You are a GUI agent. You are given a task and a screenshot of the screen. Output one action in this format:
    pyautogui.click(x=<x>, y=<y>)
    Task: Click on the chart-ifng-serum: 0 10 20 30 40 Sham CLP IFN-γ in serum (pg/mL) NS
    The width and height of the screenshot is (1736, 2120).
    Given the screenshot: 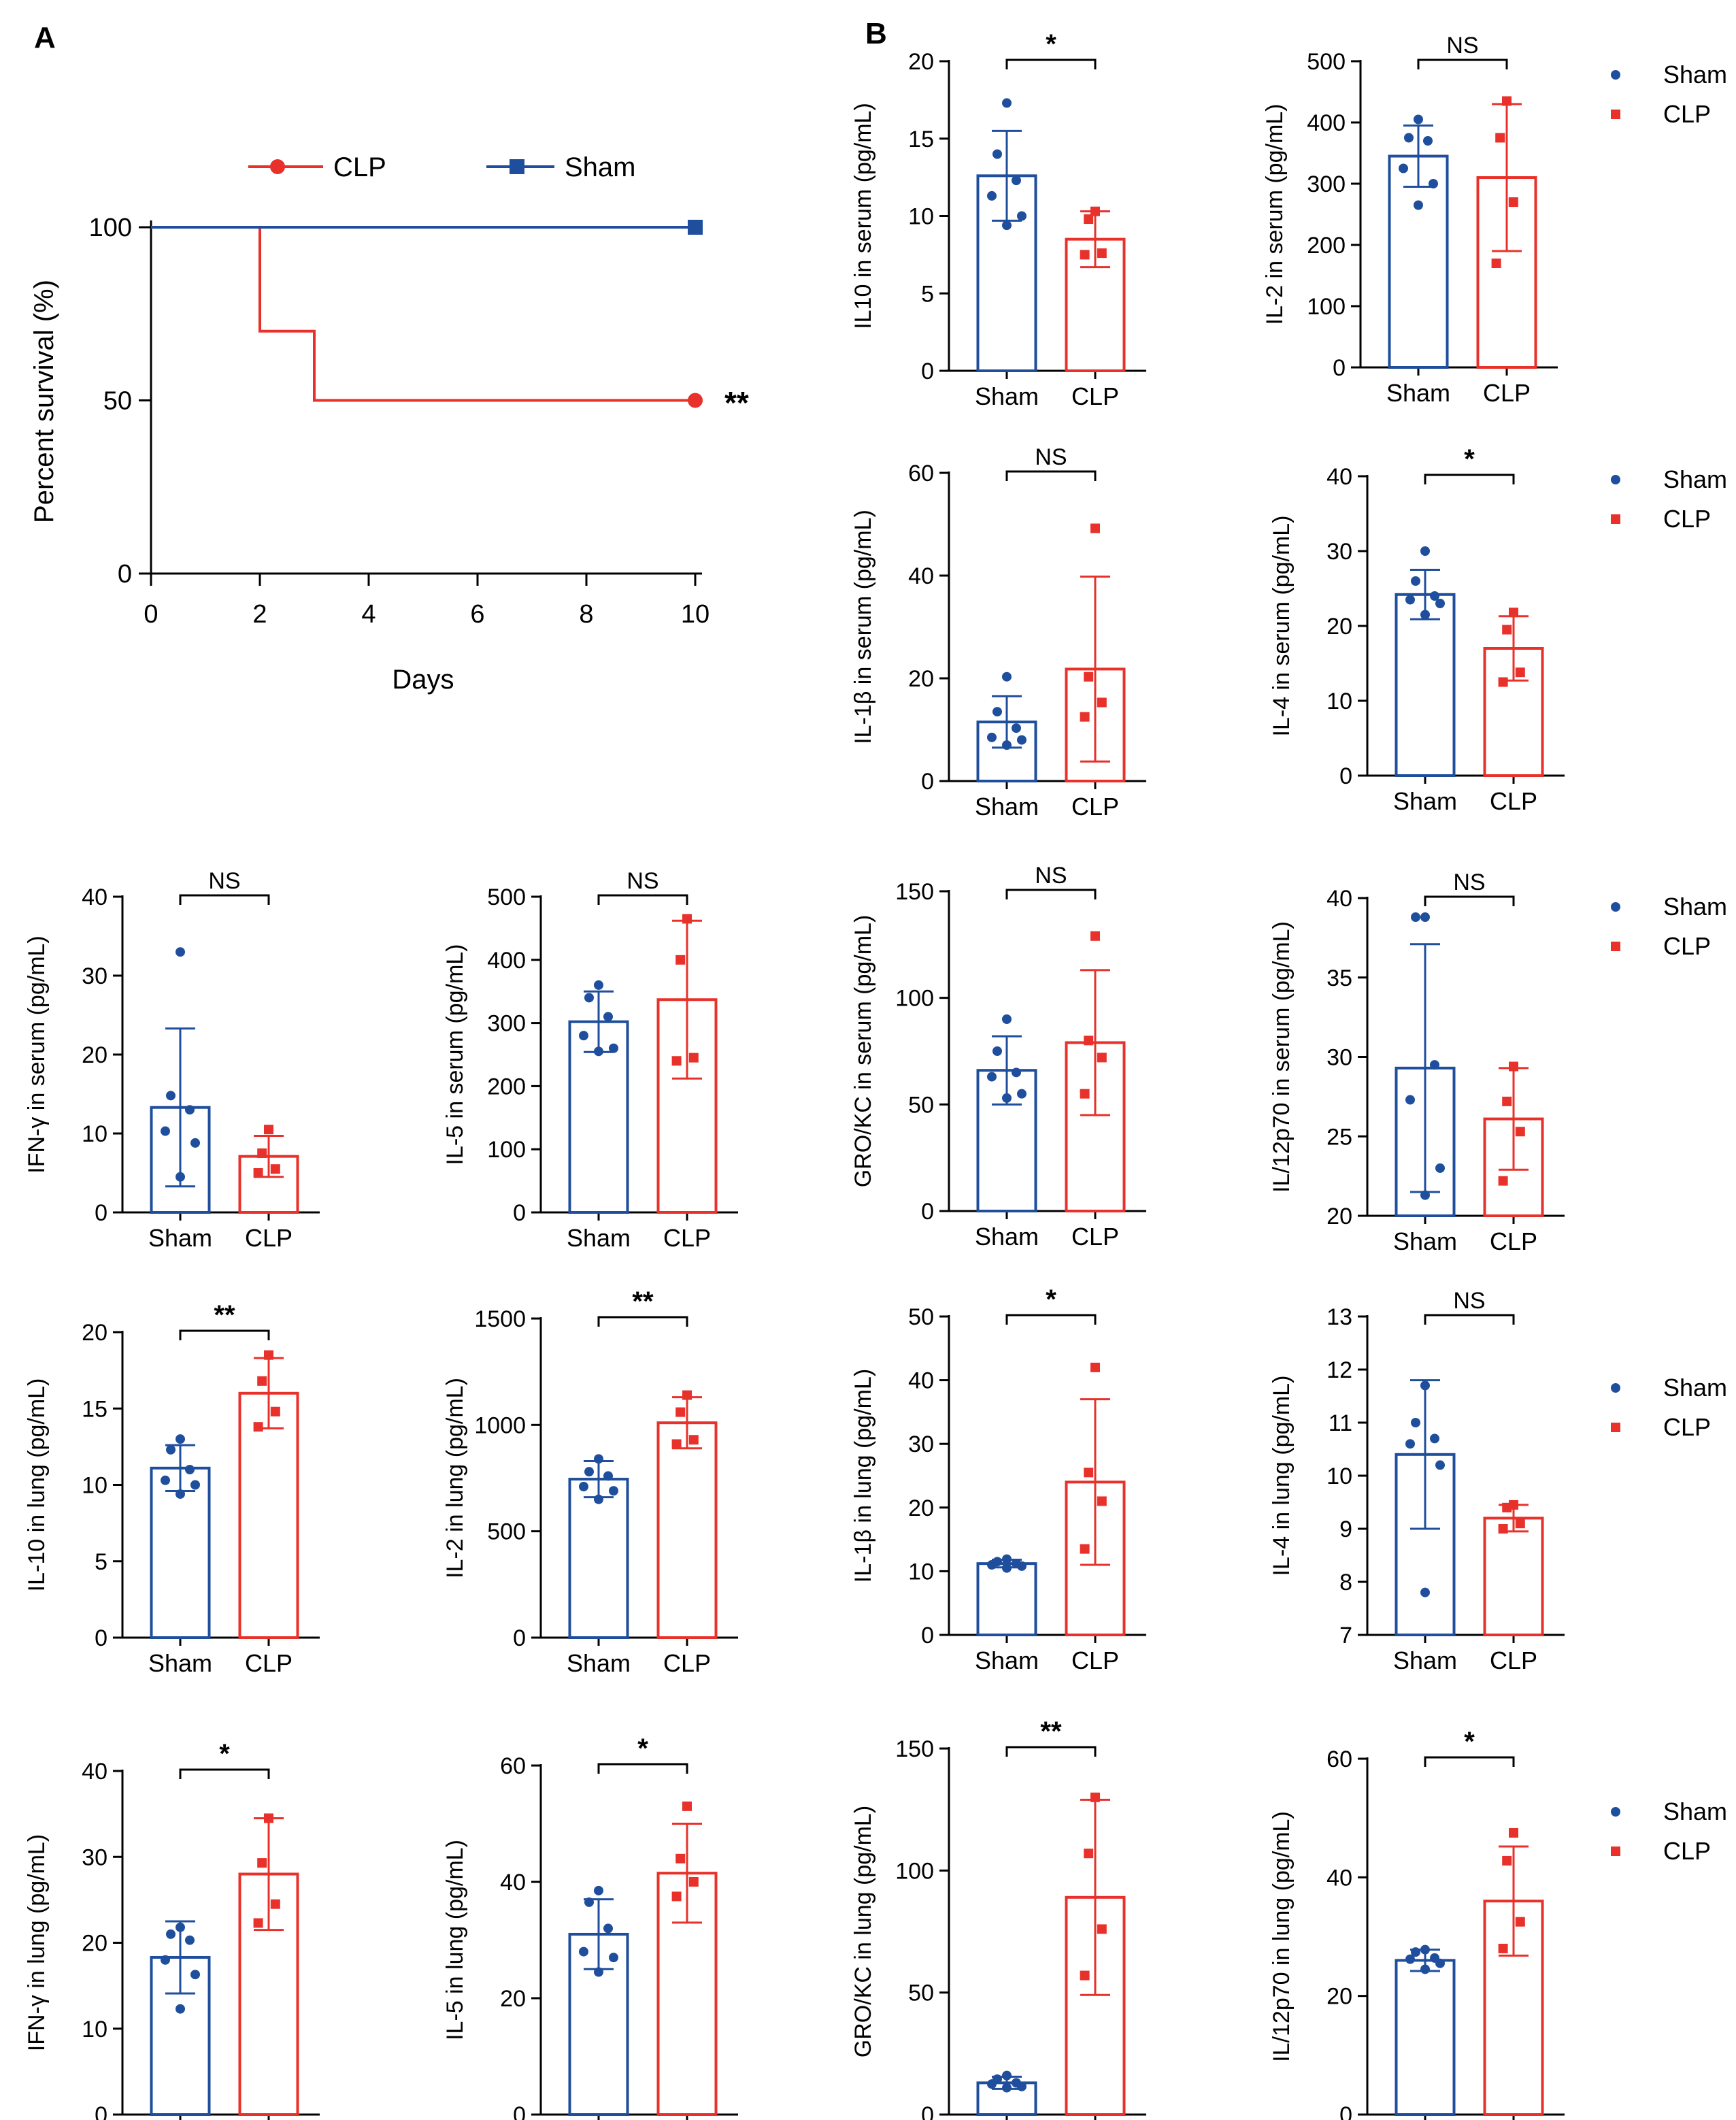 What is the action you would take?
    pyautogui.click(x=172, y=1060)
    